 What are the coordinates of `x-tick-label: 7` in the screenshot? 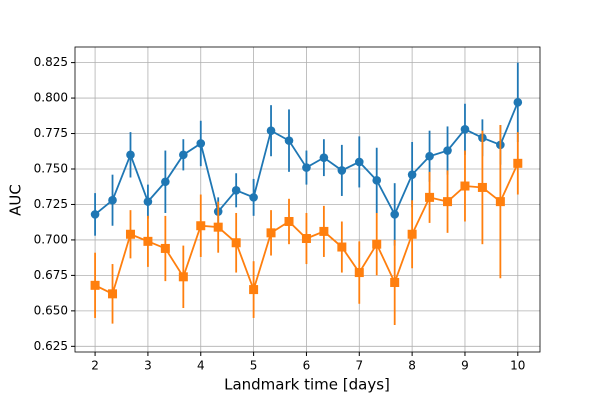 It's located at (359, 366).